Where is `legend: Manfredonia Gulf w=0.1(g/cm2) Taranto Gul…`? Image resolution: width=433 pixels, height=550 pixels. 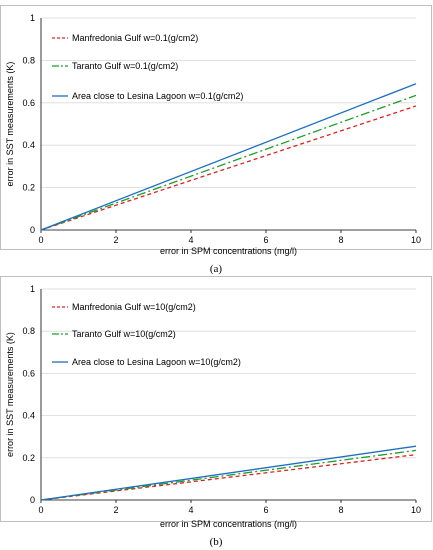
legend: Manfredonia Gulf w=0.1(g/cm2) Taranto Gul… is located at coordinates (147, 67).